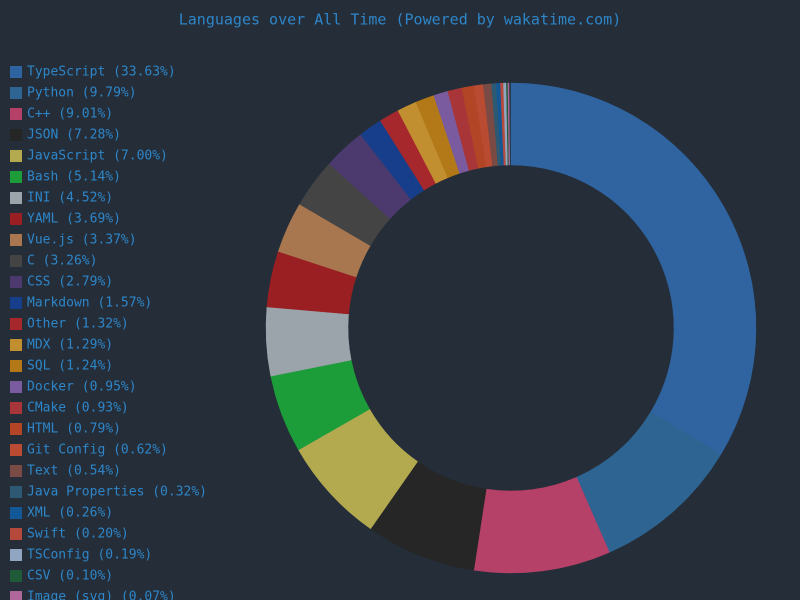 This screenshot has width=800, height=600. I want to click on legend-label: CSV (0.10%), so click(70, 576).